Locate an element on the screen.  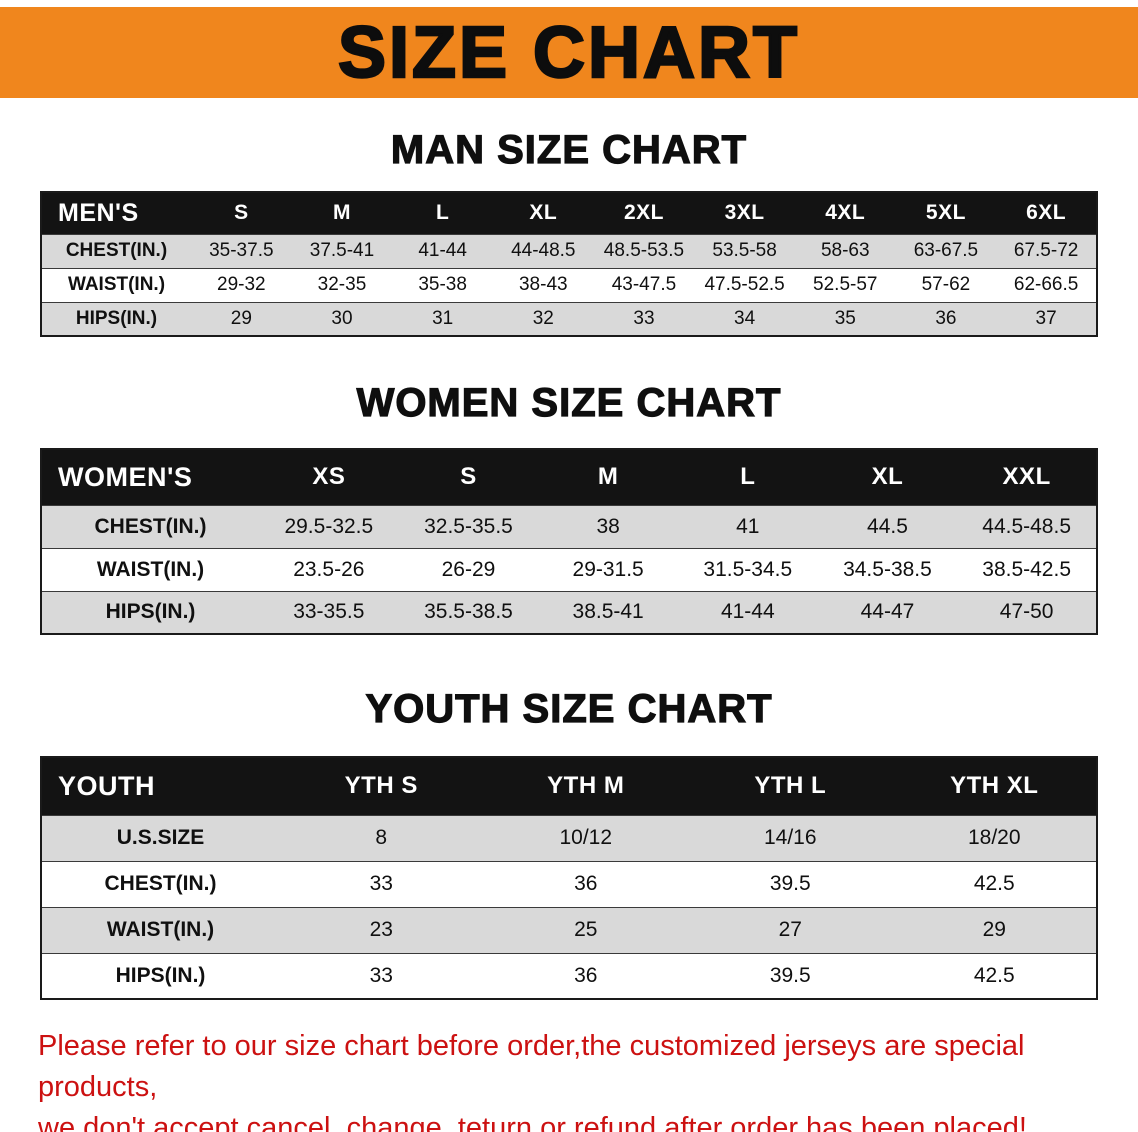
size-column-header: YTH S is located at coordinates (381, 786).